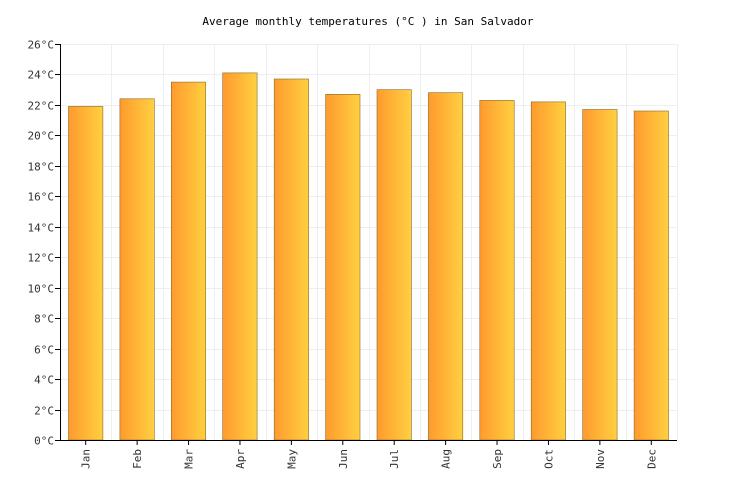 This screenshot has width=736, height=500. I want to click on x-tick-label: Aug, so click(446, 459).